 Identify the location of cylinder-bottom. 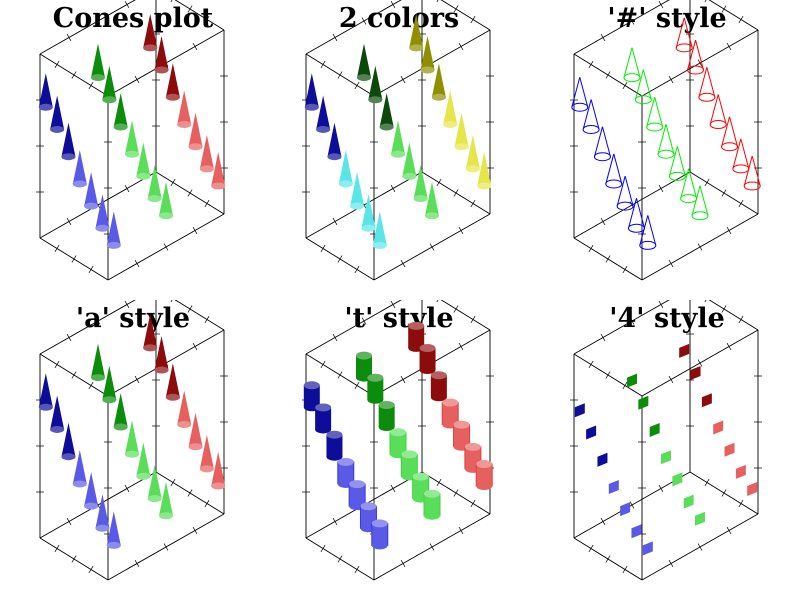
(323, 429).